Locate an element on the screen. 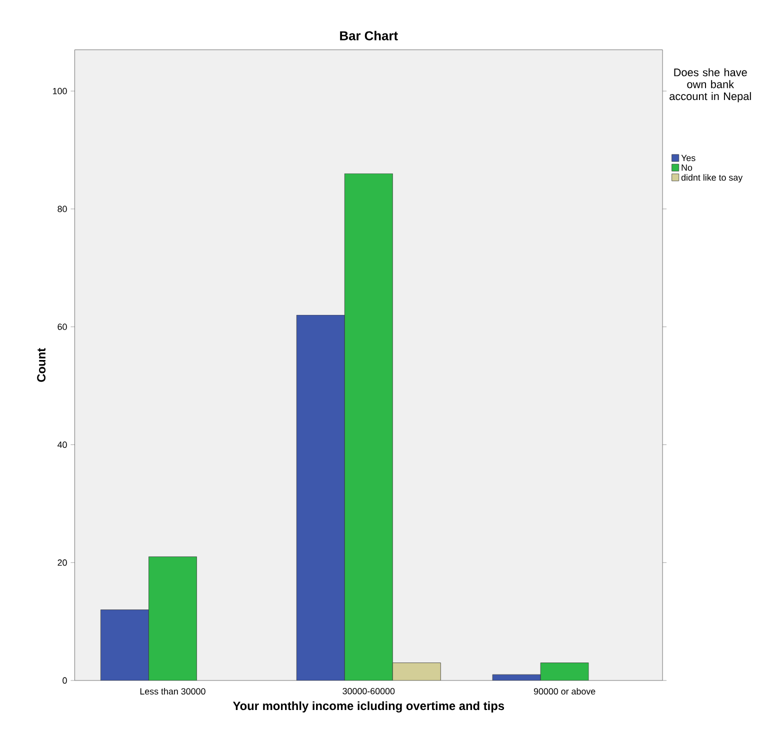 The image size is (761, 750). y-tick-label: 100 is located at coordinates (60, 91).